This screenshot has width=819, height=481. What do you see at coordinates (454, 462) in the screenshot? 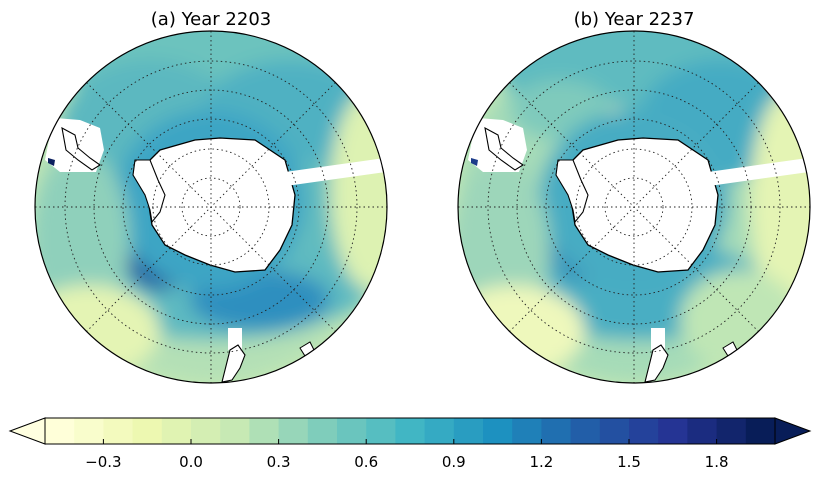
I see `colorbar-tick-label: 0.9` at bounding box center [454, 462].